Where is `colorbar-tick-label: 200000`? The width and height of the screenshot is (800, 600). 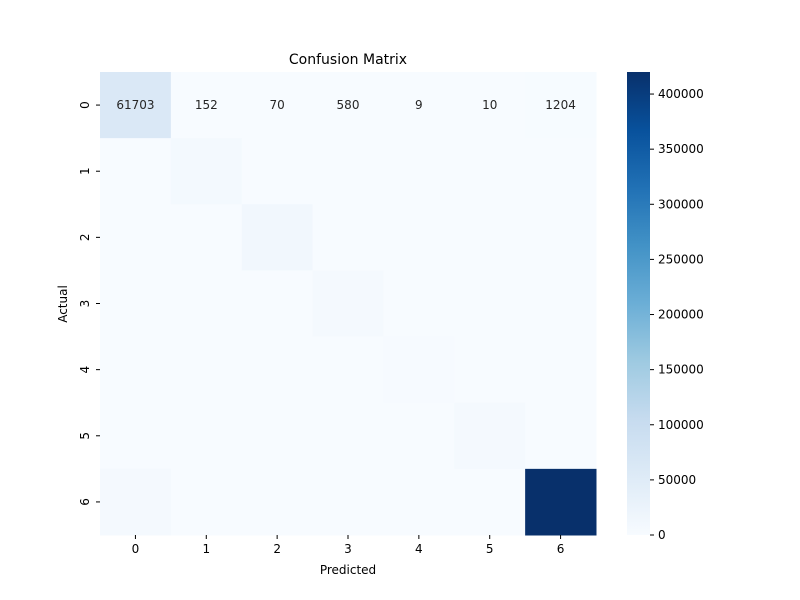 colorbar-tick-label: 200000 is located at coordinates (681, 315).